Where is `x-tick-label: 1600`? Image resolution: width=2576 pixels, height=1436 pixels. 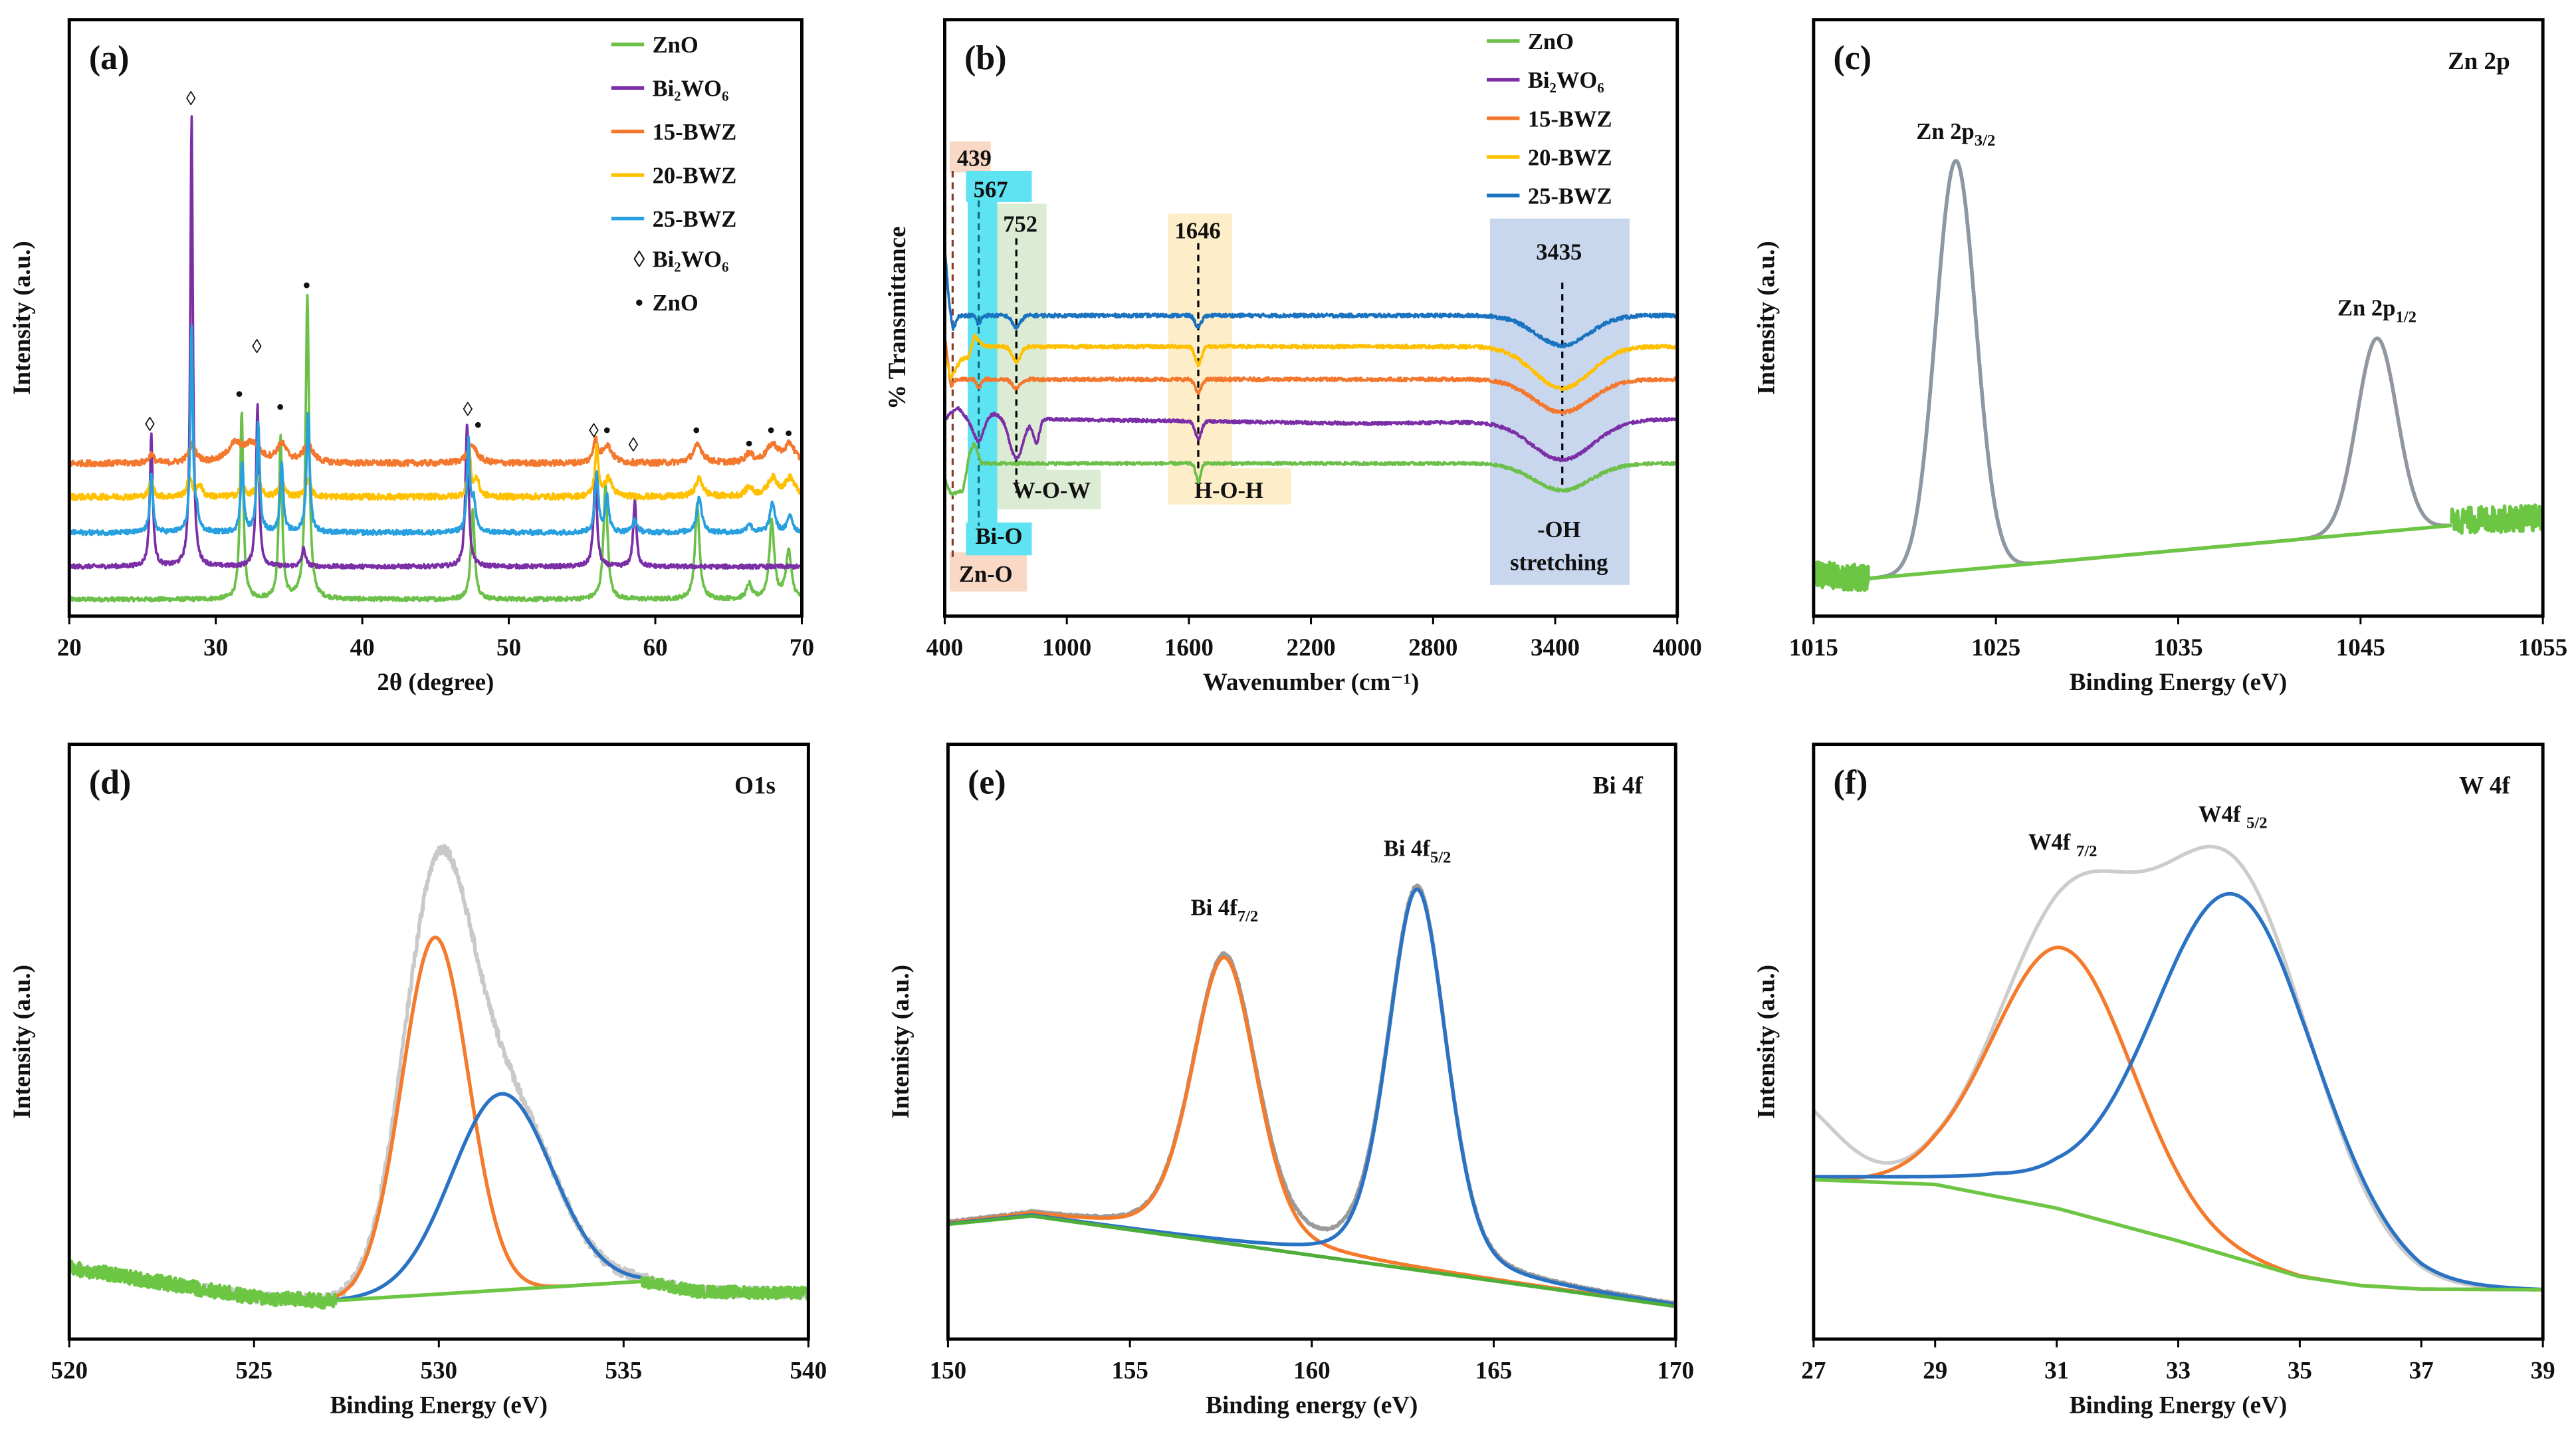 x-tick-label: 1600 is located at coordinates (1189, 647).